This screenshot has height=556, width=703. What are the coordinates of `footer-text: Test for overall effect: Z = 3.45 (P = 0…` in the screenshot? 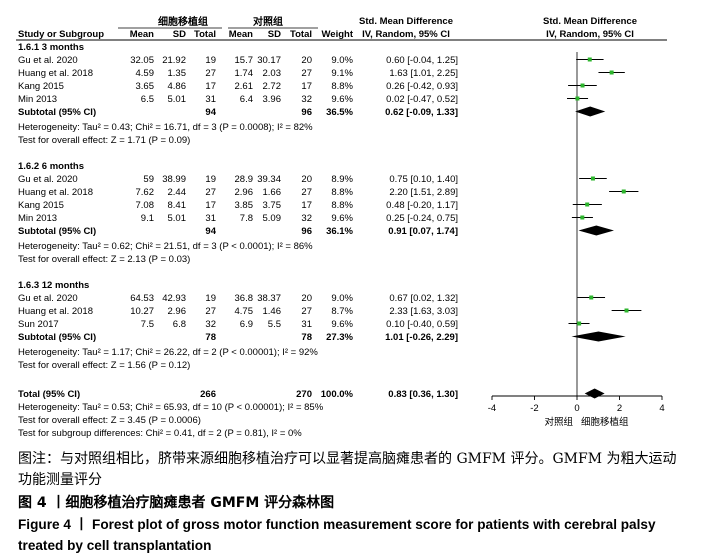 It's located at (109, 420).